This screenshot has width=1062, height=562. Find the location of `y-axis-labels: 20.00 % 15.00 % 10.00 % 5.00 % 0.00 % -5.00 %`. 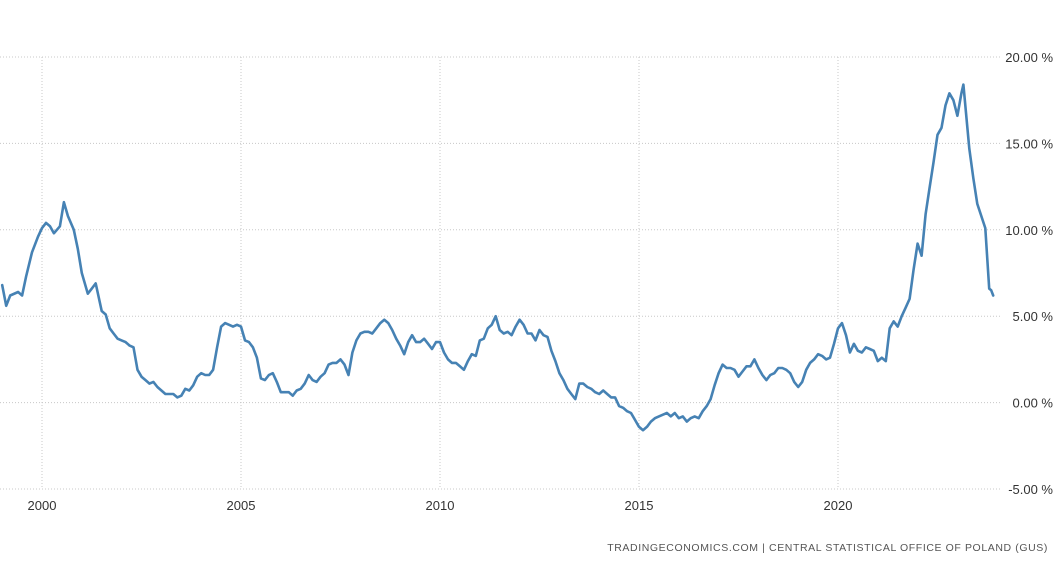

y-axis-labels: 20.00 % 15.00 % 10.00 % 5.00 % 0.00 % -5.00 % is located at coordinates (1029, 273).